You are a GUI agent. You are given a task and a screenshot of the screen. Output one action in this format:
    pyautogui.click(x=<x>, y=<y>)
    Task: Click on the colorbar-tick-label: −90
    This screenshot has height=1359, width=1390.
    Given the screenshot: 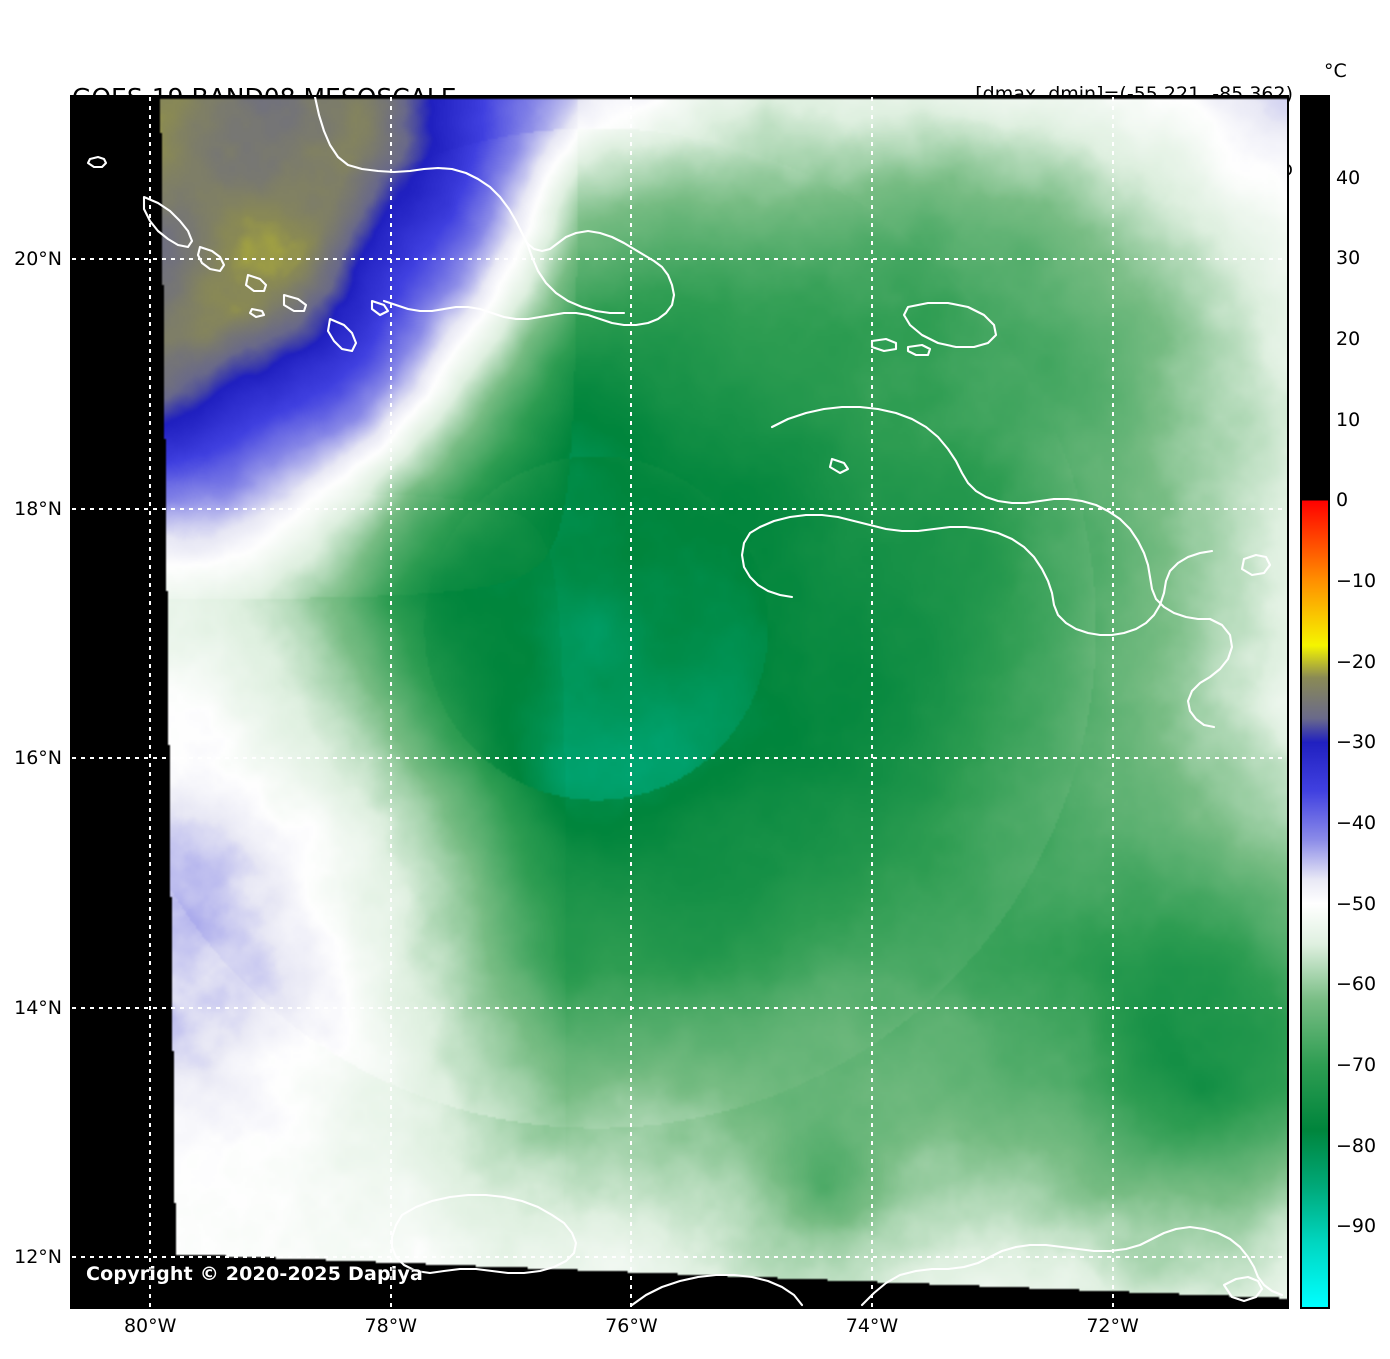 What is the action you would take?
    pyautogui.click(x=1356, y=1226)
    